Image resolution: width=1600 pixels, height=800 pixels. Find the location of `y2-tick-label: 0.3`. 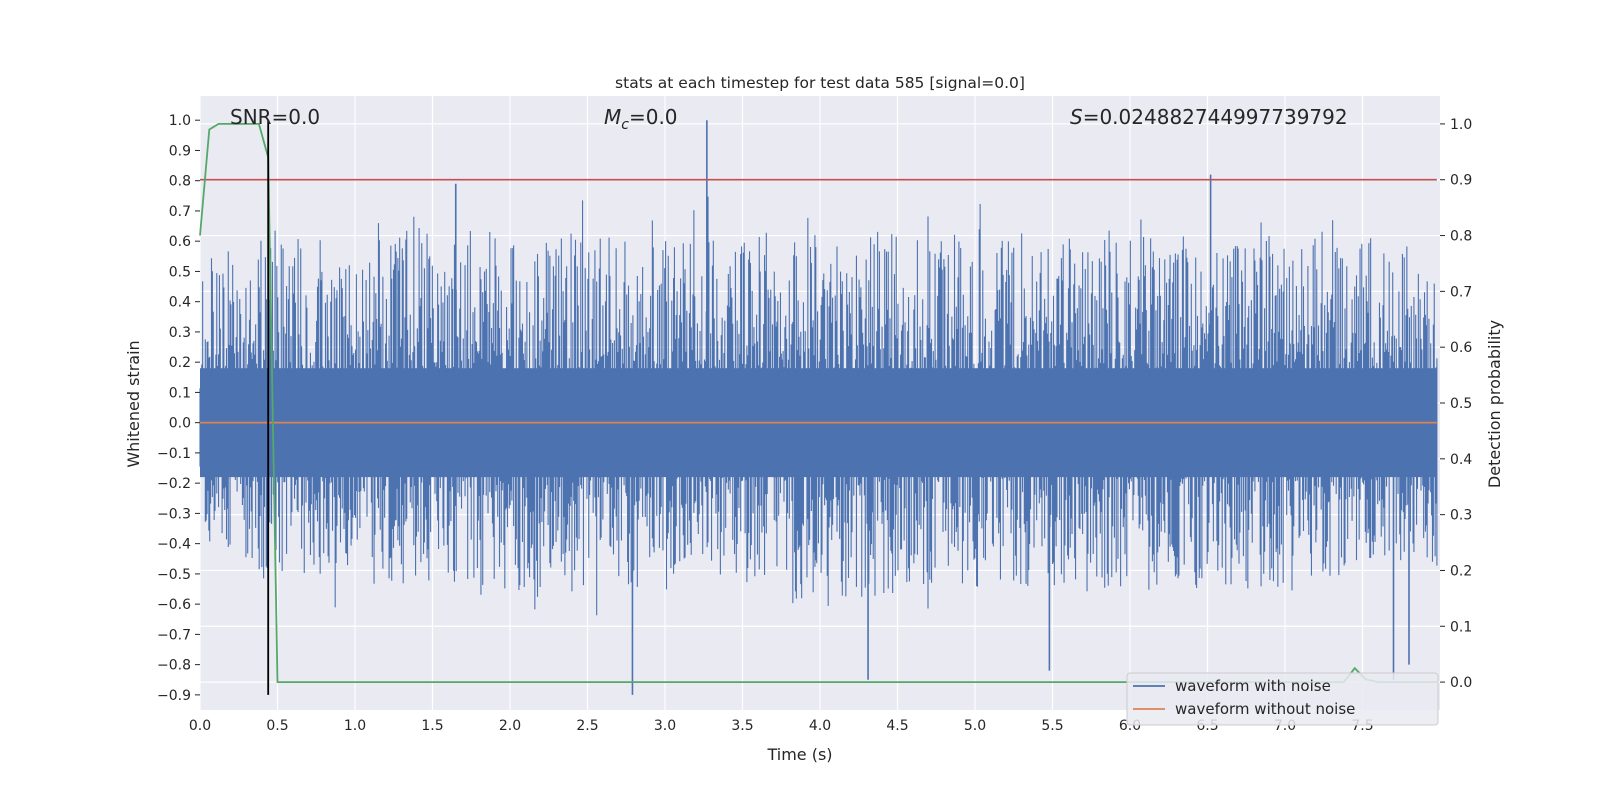

y2-tick-label: 0.3 is located at coordinates (1461, 516).